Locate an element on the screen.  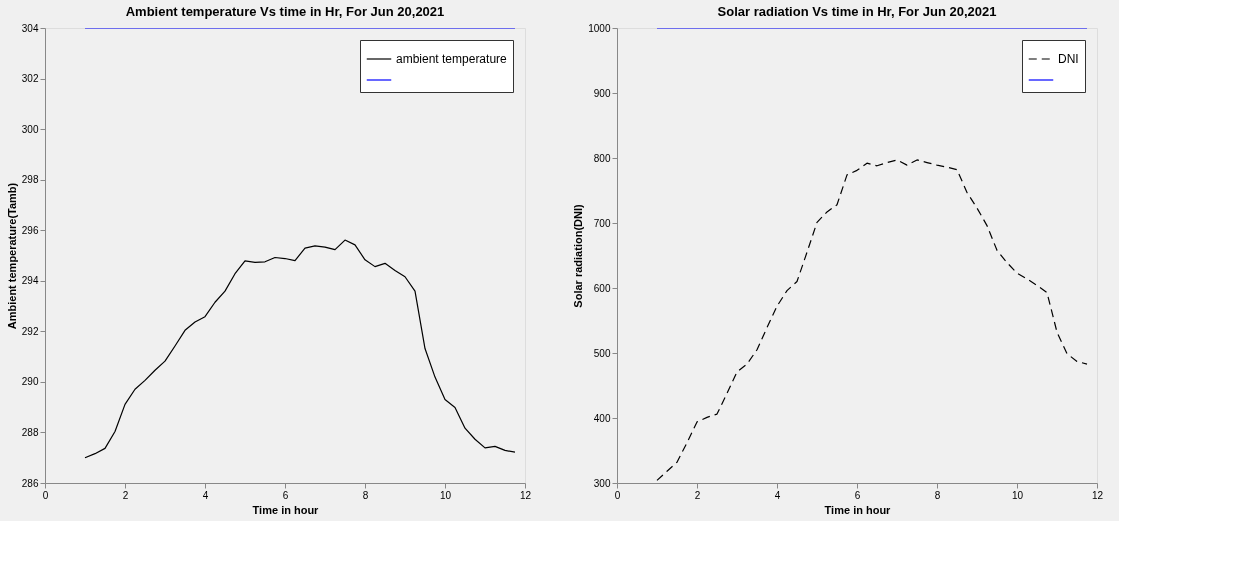
y-tick-label: 700 is located at coordinates (602, 223).